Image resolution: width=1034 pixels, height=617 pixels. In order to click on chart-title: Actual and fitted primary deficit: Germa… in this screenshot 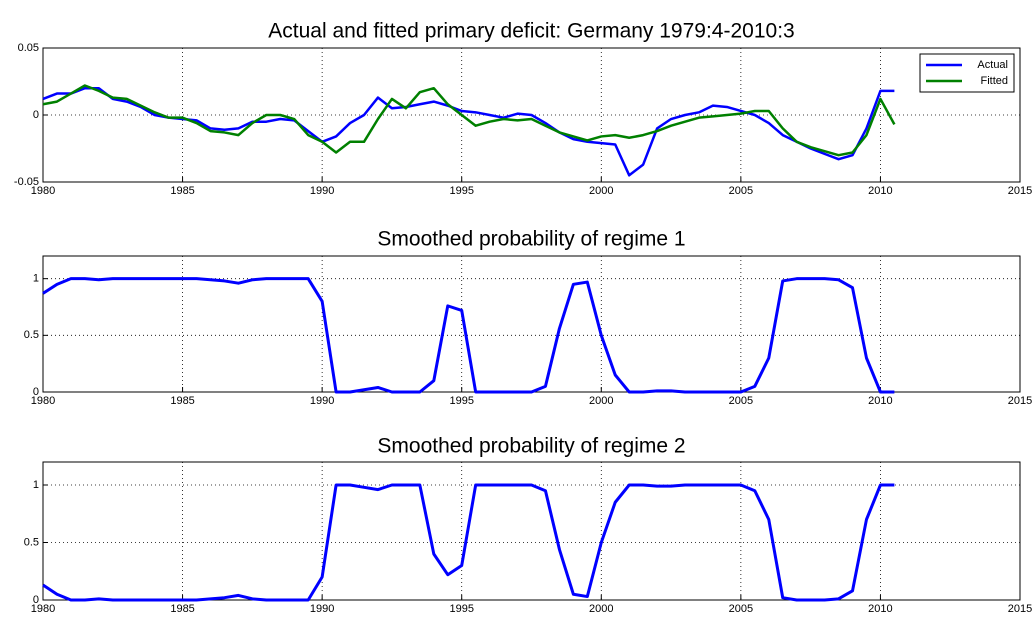, I will do `click(531, 31)`.